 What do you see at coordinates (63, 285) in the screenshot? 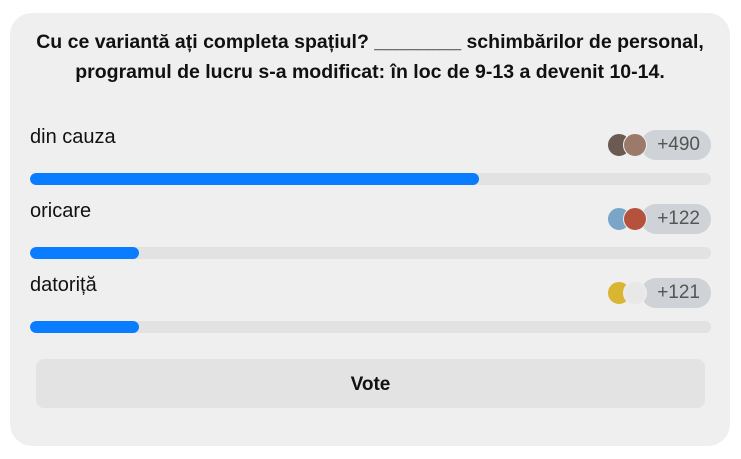
I see `option-label: datoriță` at bounding box center [63, 285].